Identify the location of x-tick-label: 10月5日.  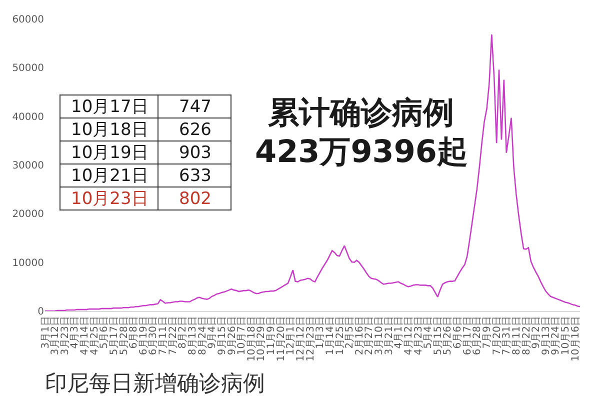
(566, 336).